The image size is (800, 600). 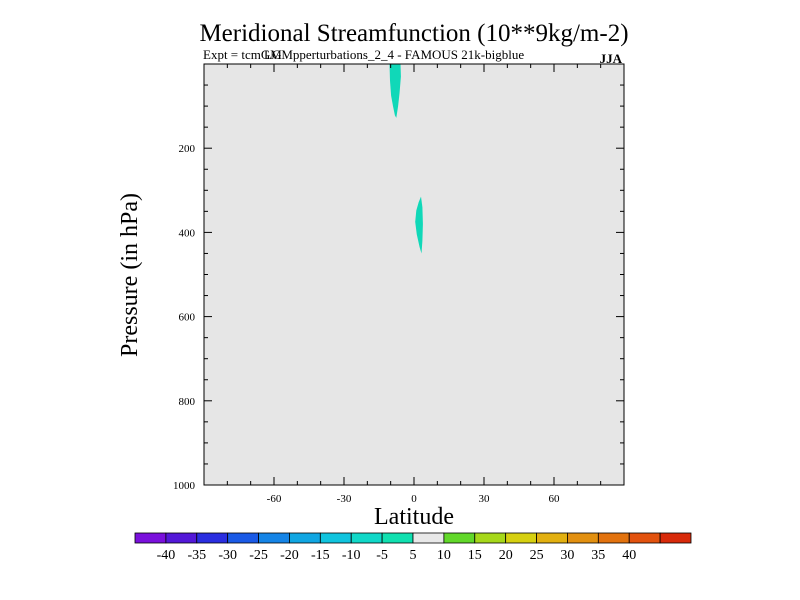 What do you see at coordinates (444, 555) in the screenshot?
I see `colorbar-label: 10` at bounding box center [444, 555].